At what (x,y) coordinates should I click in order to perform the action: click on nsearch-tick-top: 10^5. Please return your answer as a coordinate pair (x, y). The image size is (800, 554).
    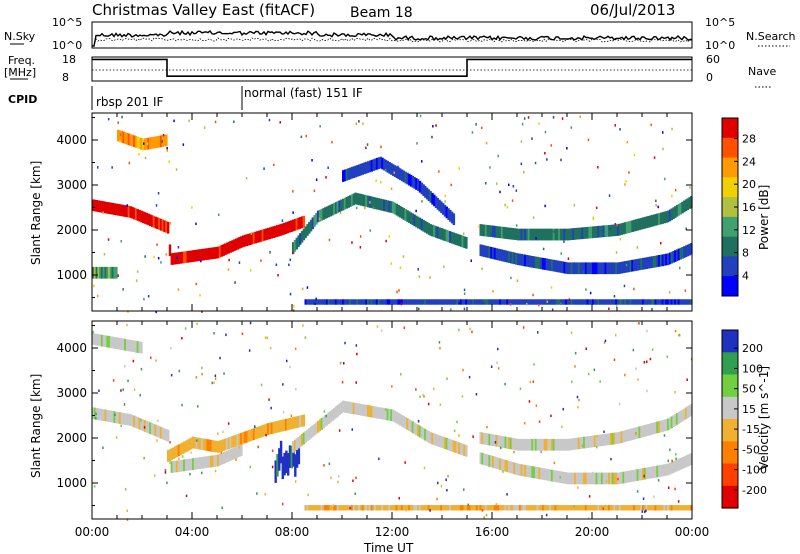
    Looking at the image, I should click on (720, 22).